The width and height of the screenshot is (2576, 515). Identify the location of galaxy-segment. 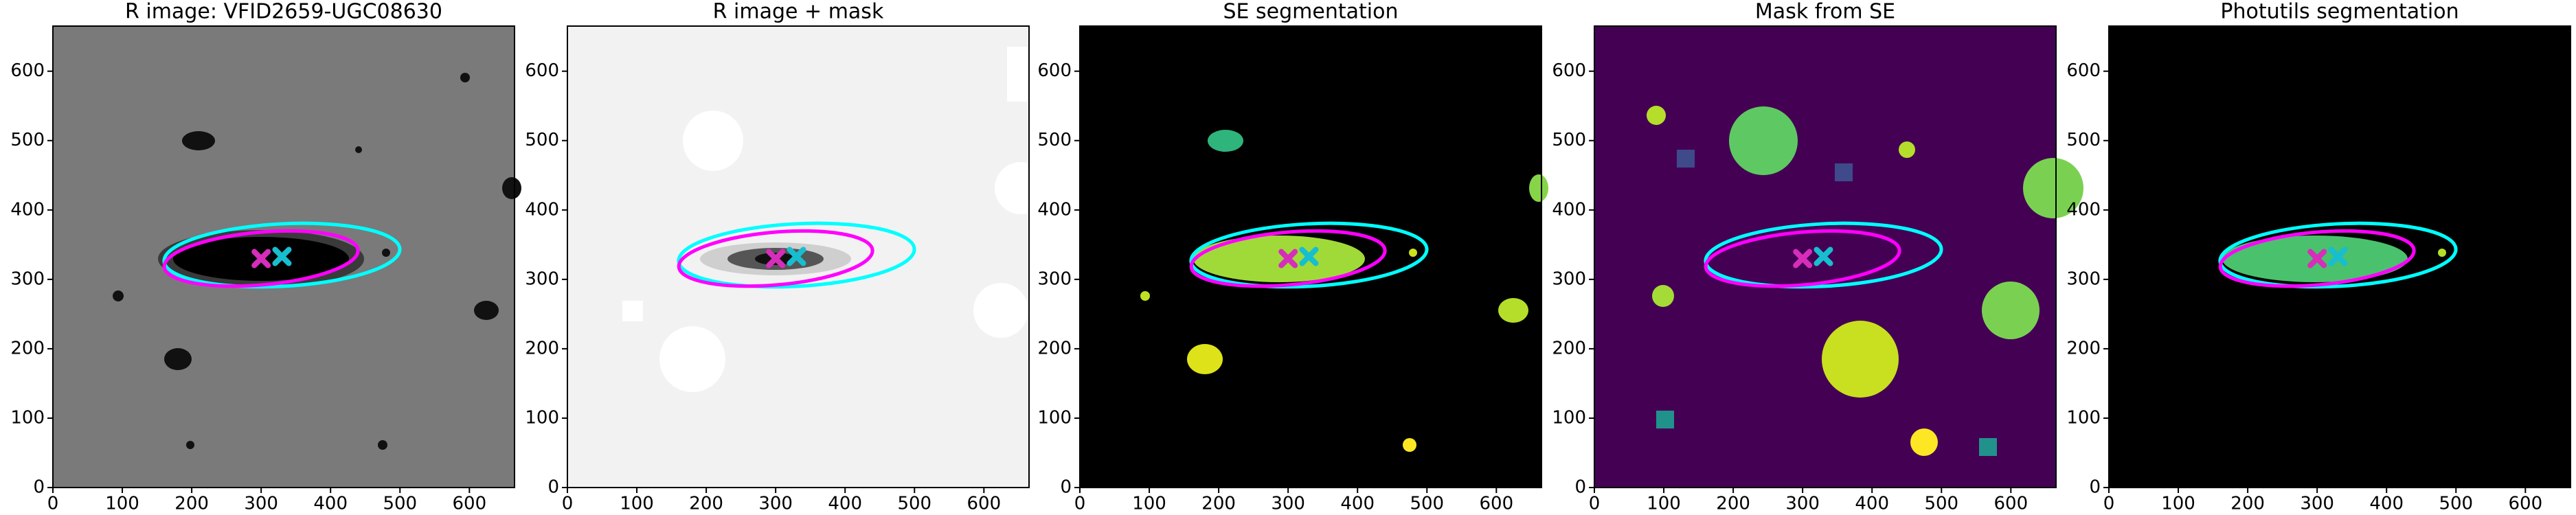
(1279, 259).